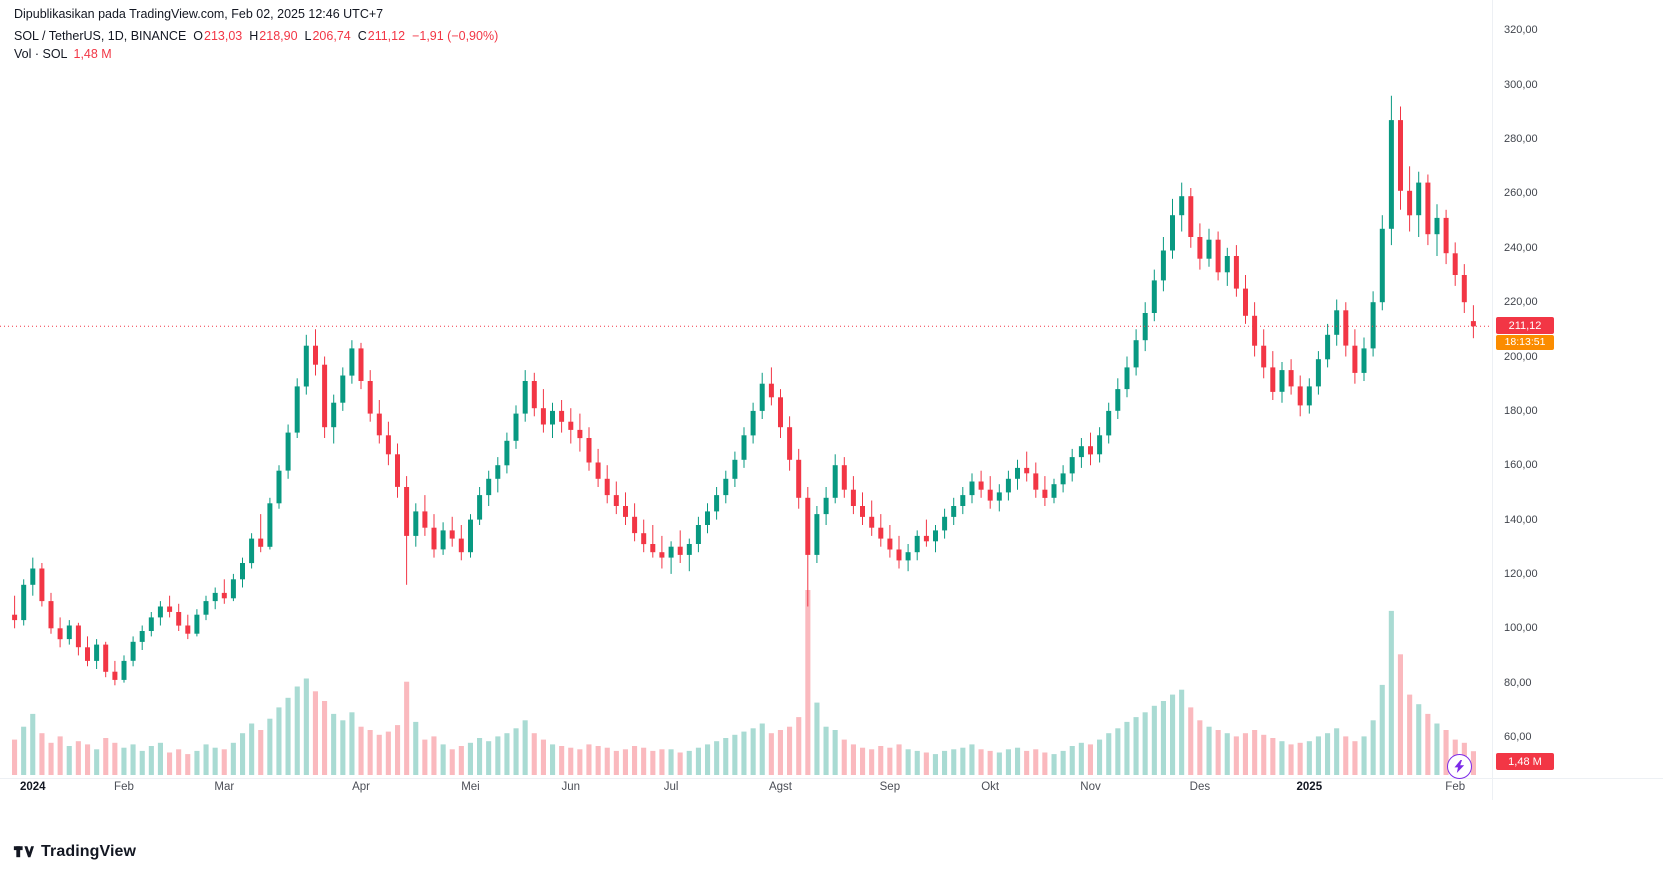 The image size is (1663, 888). Describe the element at coordinates (990, 787) in the screenshot. I see `time-tick-label: Okt` at that location.